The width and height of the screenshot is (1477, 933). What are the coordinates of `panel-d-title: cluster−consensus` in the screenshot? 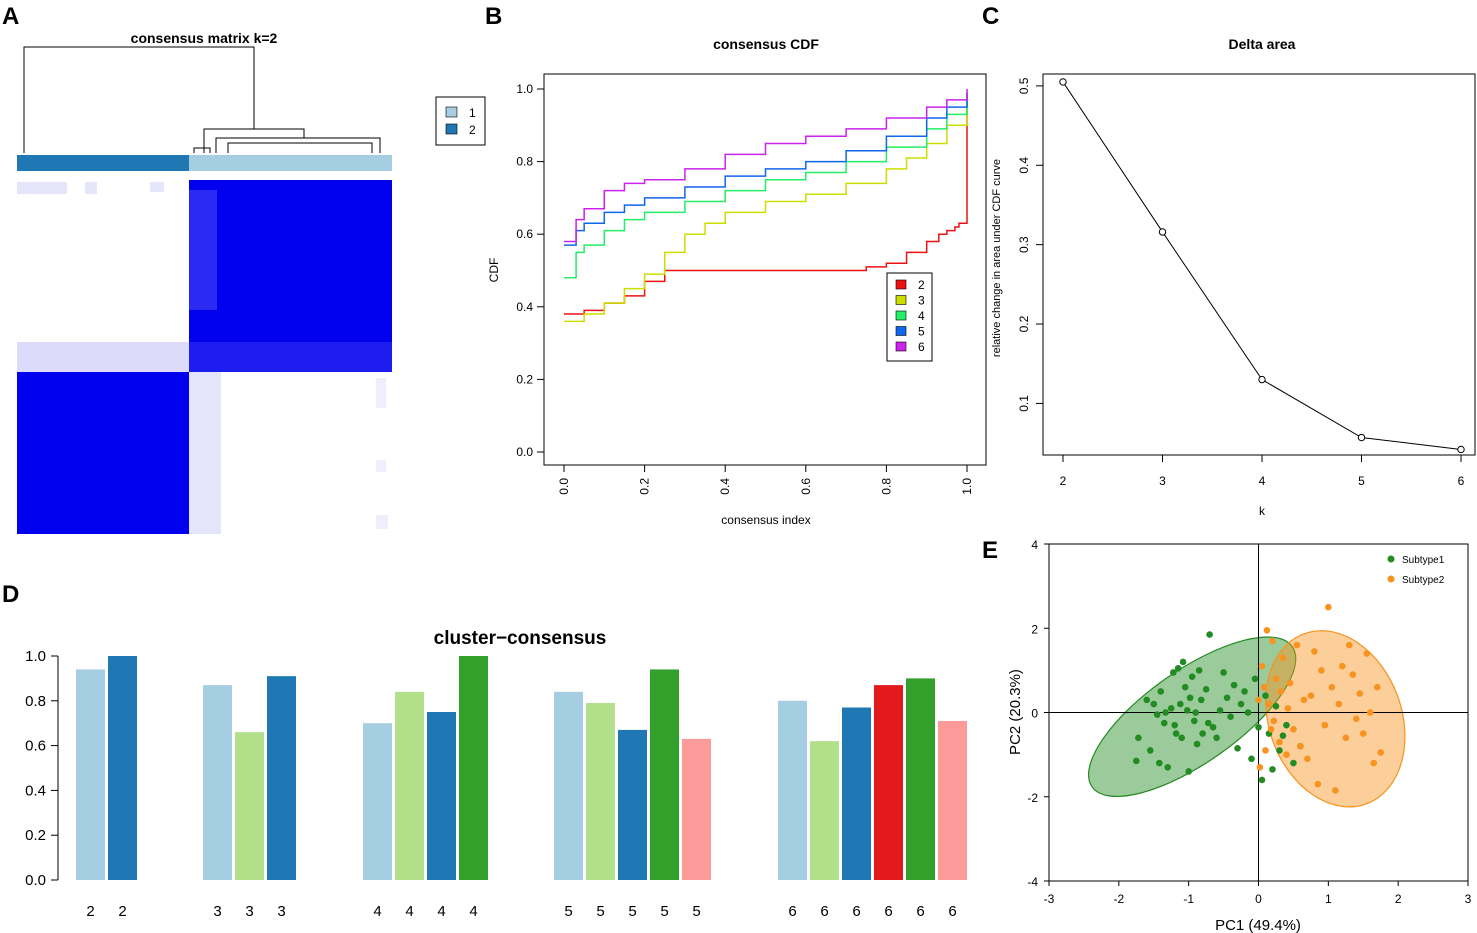 It's located at (520, 638).